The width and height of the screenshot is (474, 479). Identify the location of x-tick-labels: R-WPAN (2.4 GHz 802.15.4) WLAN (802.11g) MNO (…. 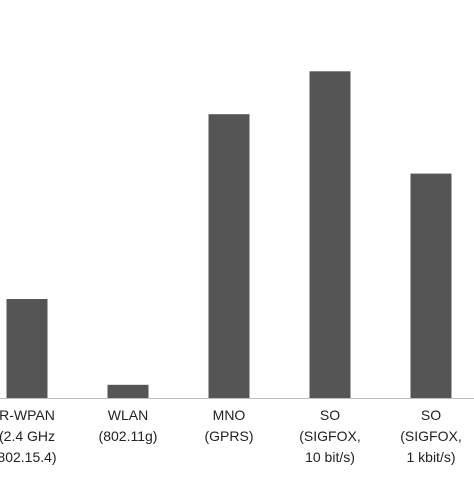
(231, 436).